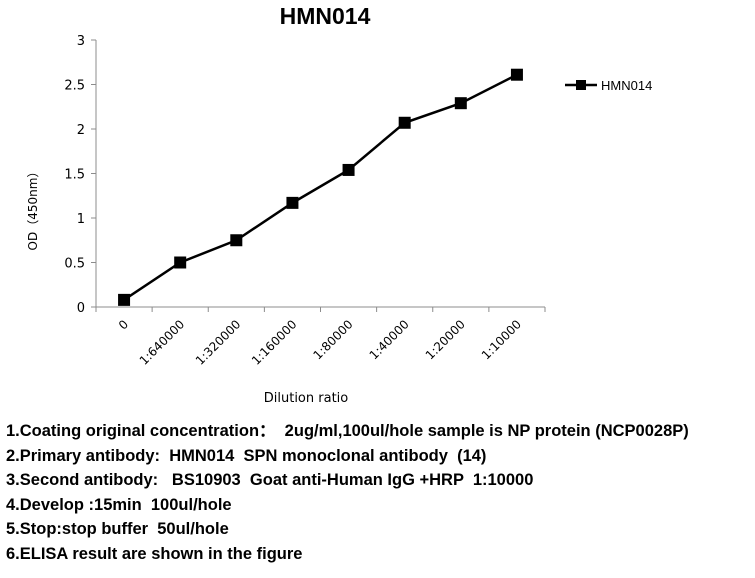 The height and width of the screenshot is (578, 755). I want to click on legend: HMN014, so click(608, 85).